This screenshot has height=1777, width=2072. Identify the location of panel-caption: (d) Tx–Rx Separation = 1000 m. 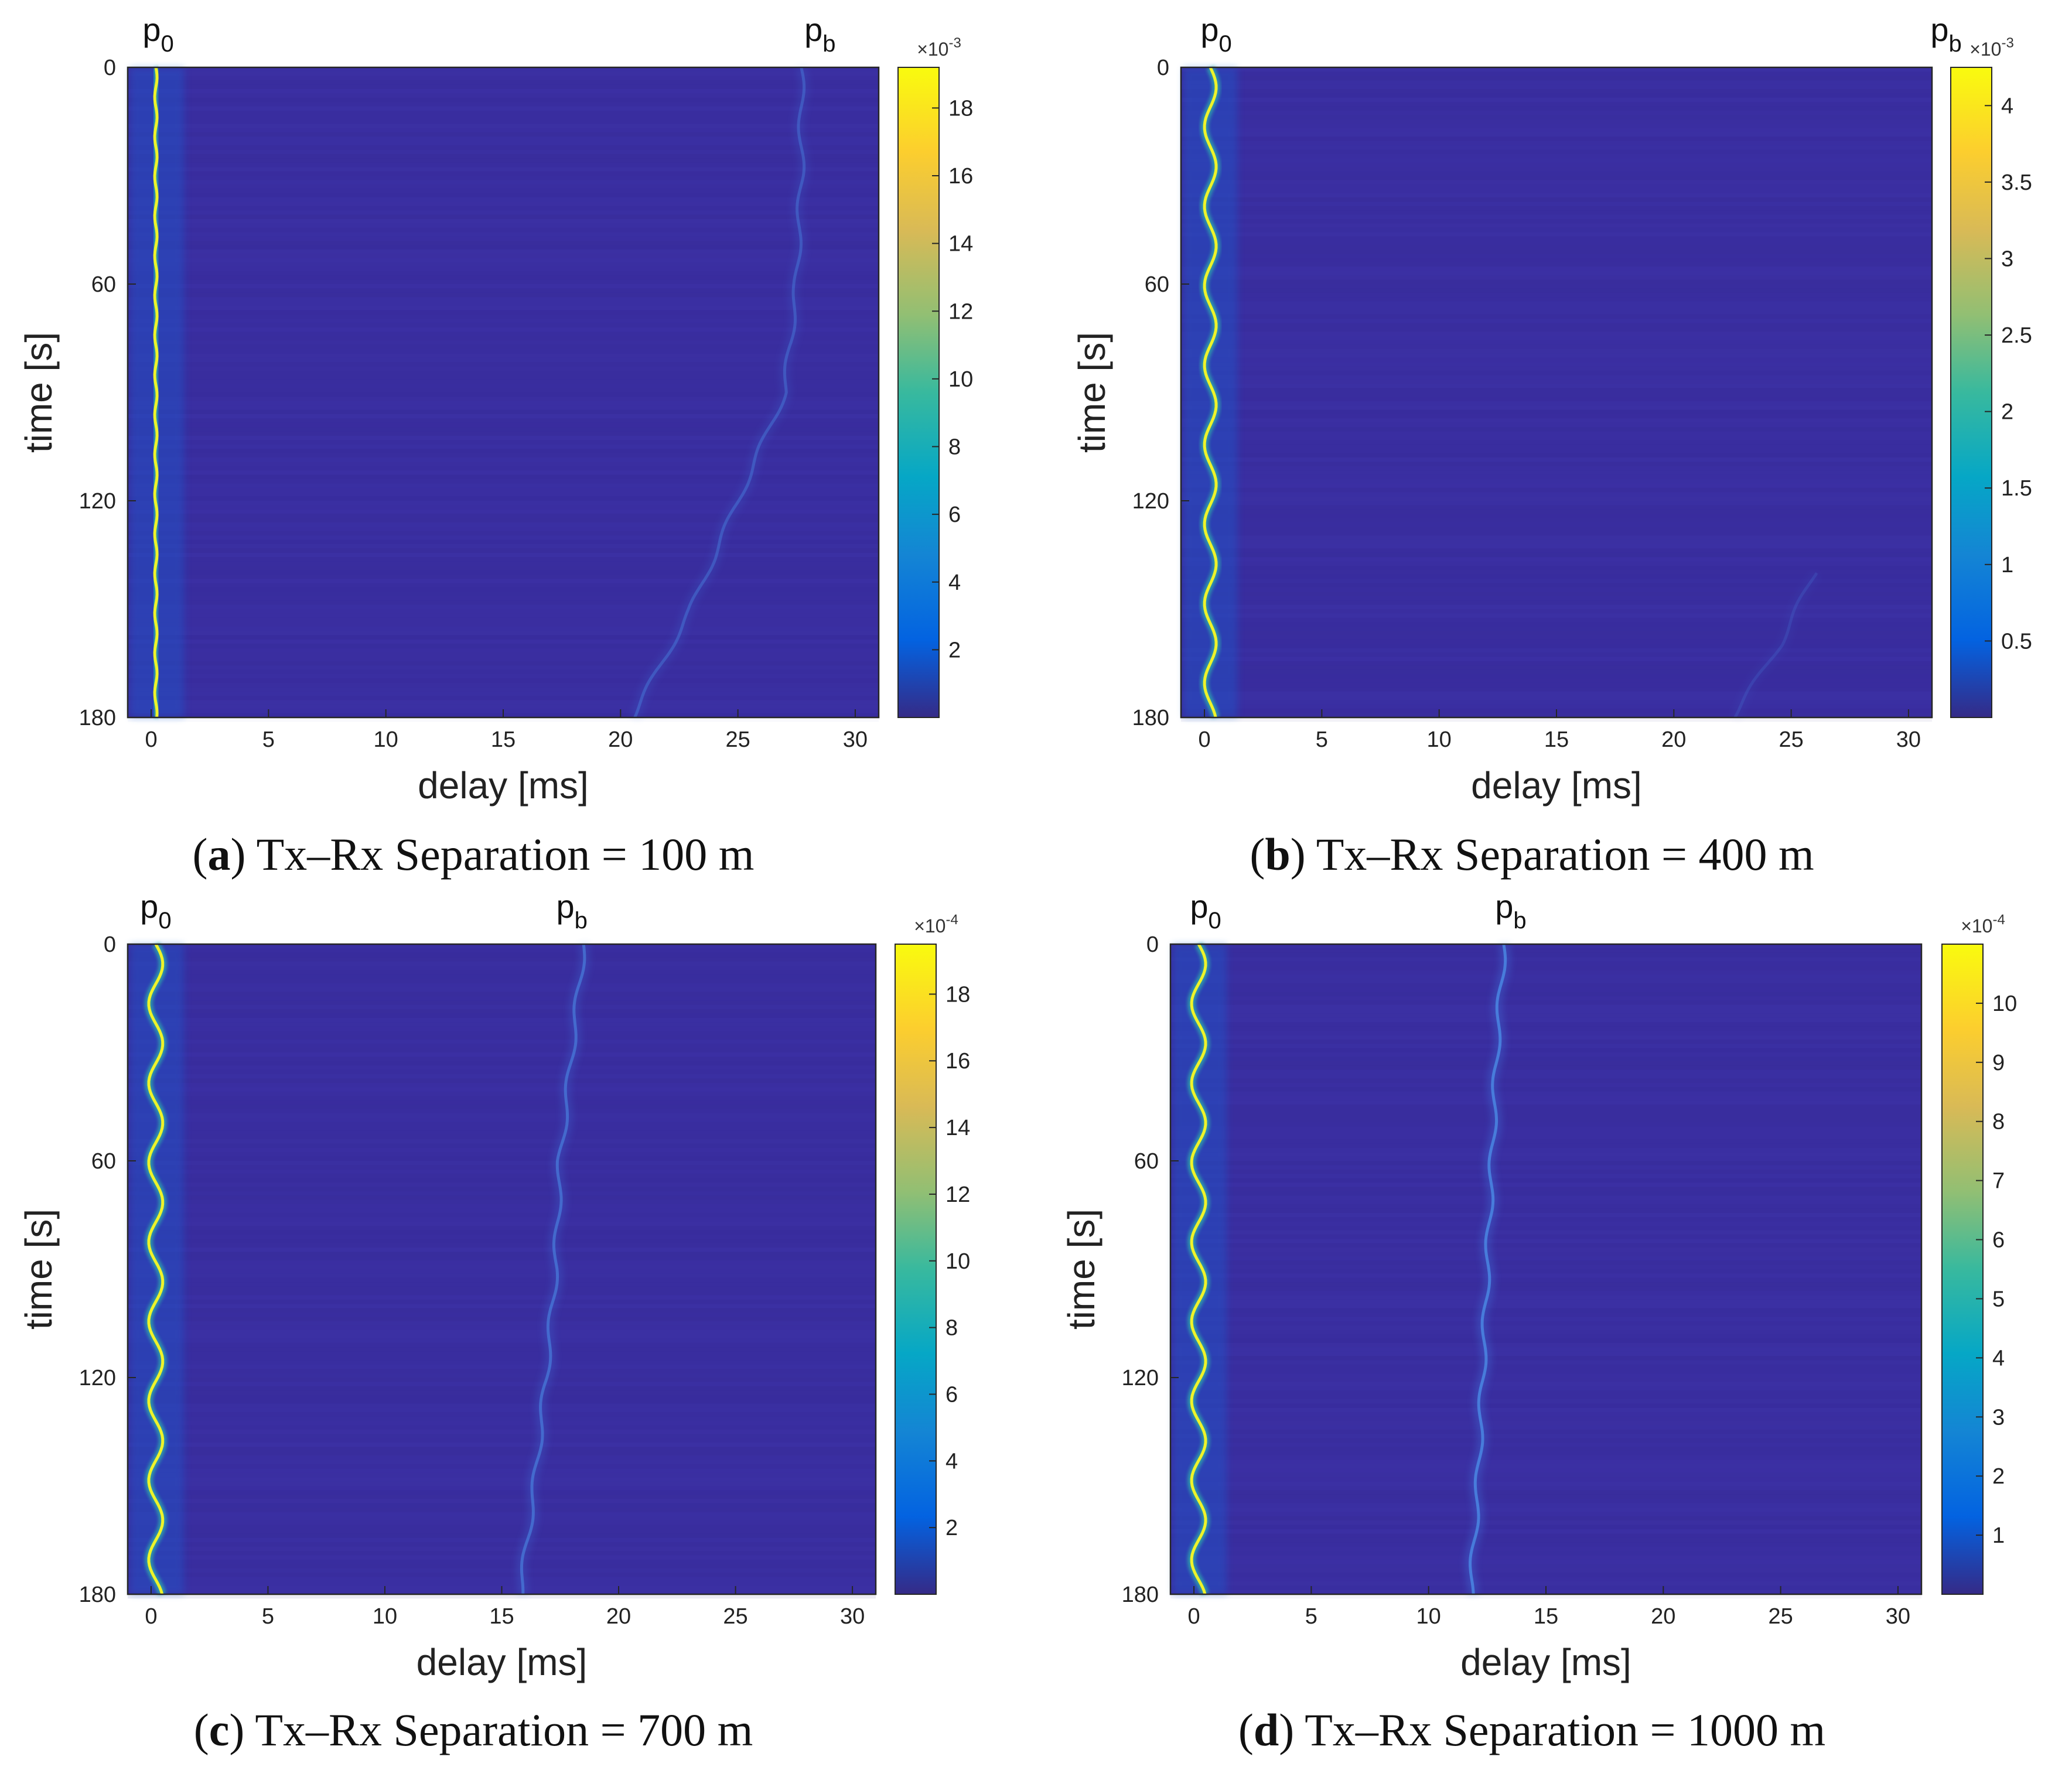
(1531, 1729).